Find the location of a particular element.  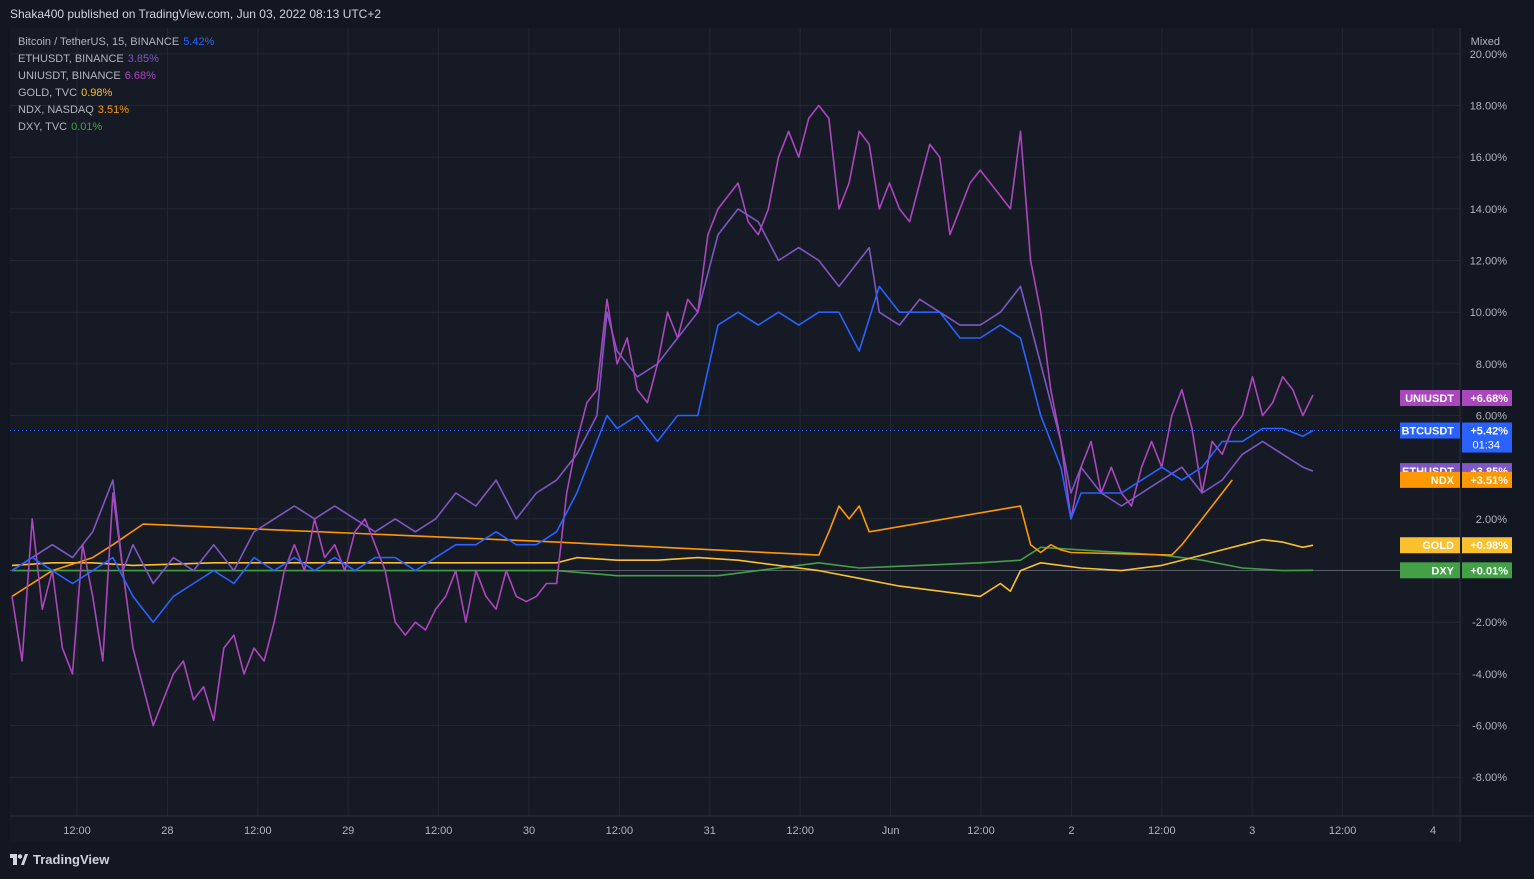

price-tag-name-text: NDX is located at coordinates (1443, 481).